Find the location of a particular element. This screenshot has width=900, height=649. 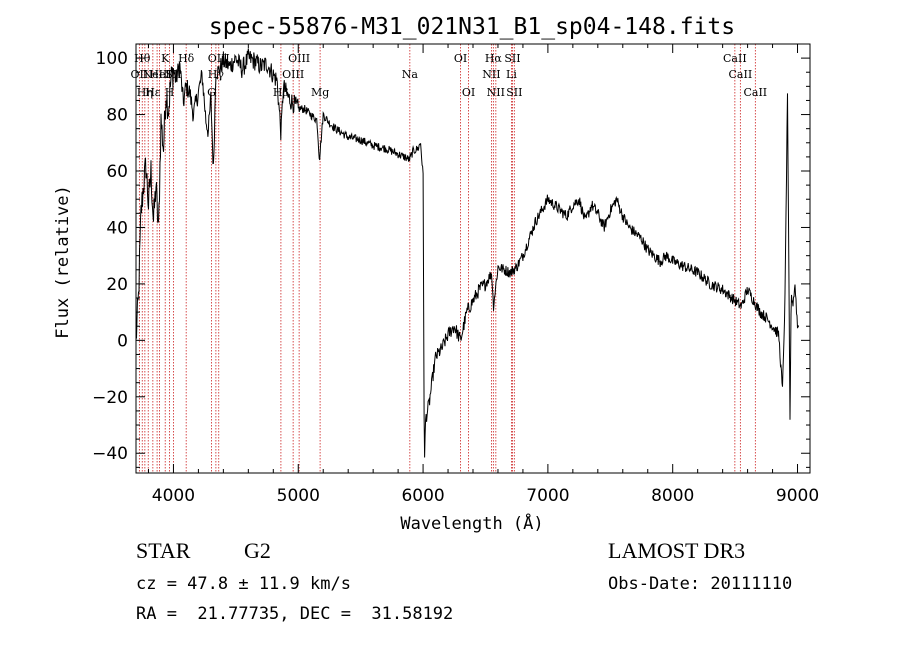

object-class: G2 is located at coordinates (257, 550).